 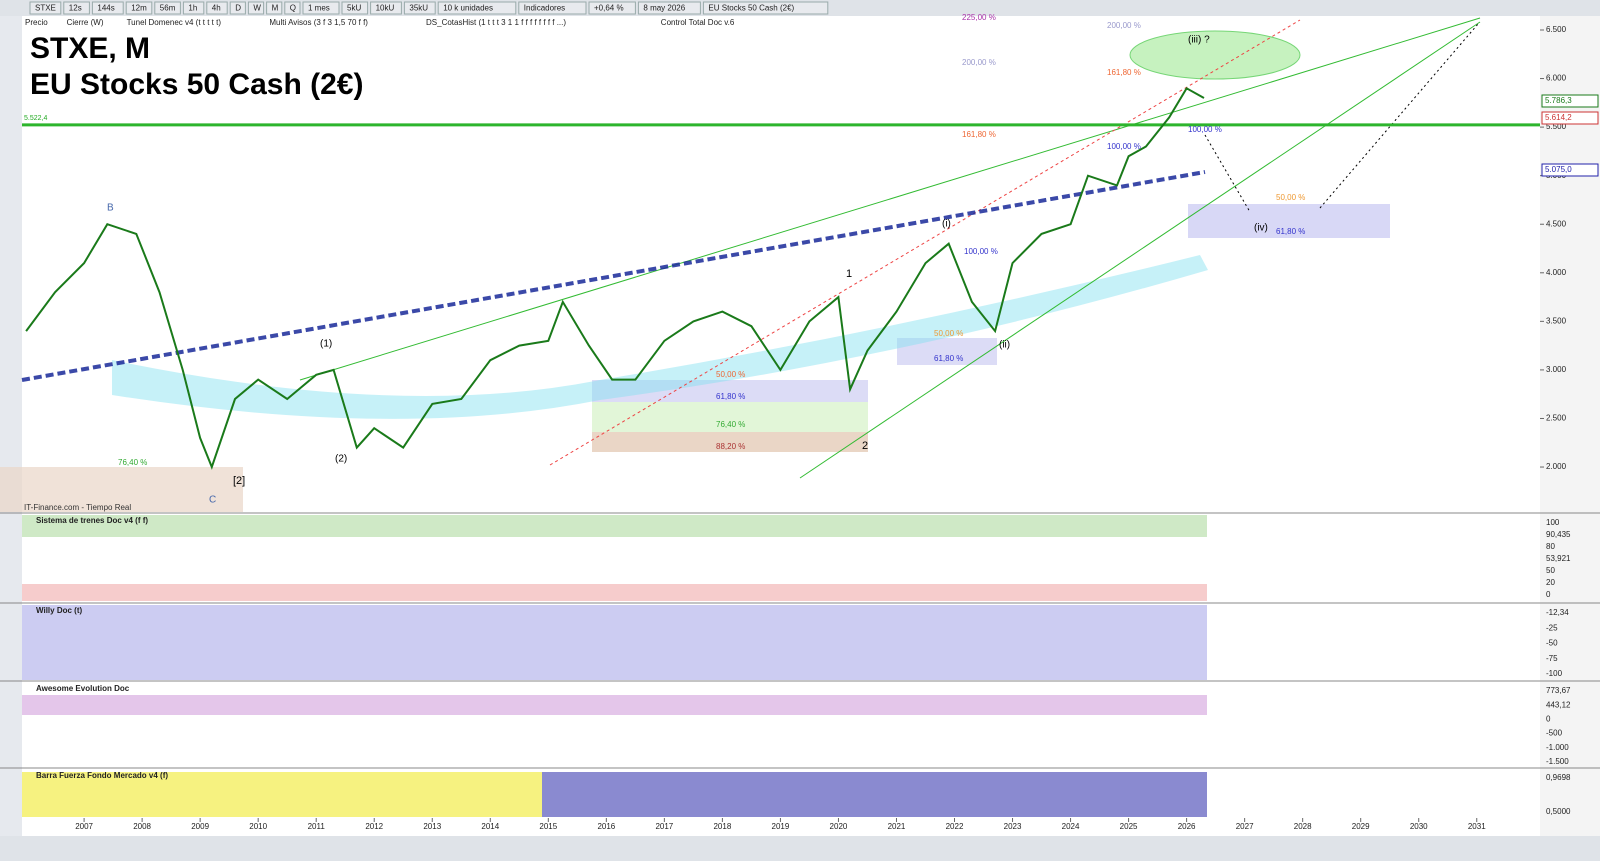 What do you see at coordinates (196, 84) in the screenshot?
I see `chart-title: EU Stocks 50 Cash (2€)` at bounding box center [196, 84].